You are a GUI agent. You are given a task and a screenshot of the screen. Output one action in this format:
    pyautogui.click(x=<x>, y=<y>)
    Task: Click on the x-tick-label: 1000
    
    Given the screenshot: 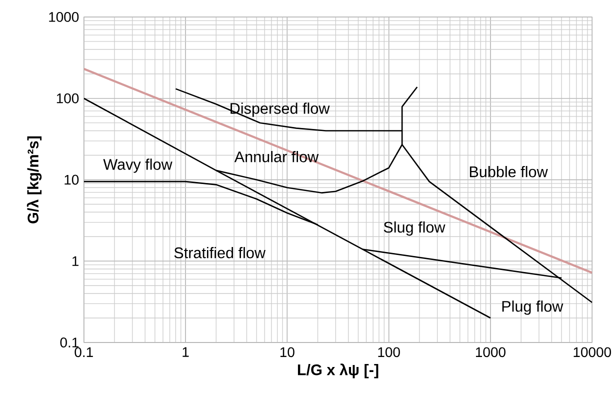 What is the action you would take?
    pyautogui.click(x=491, y=352)
    